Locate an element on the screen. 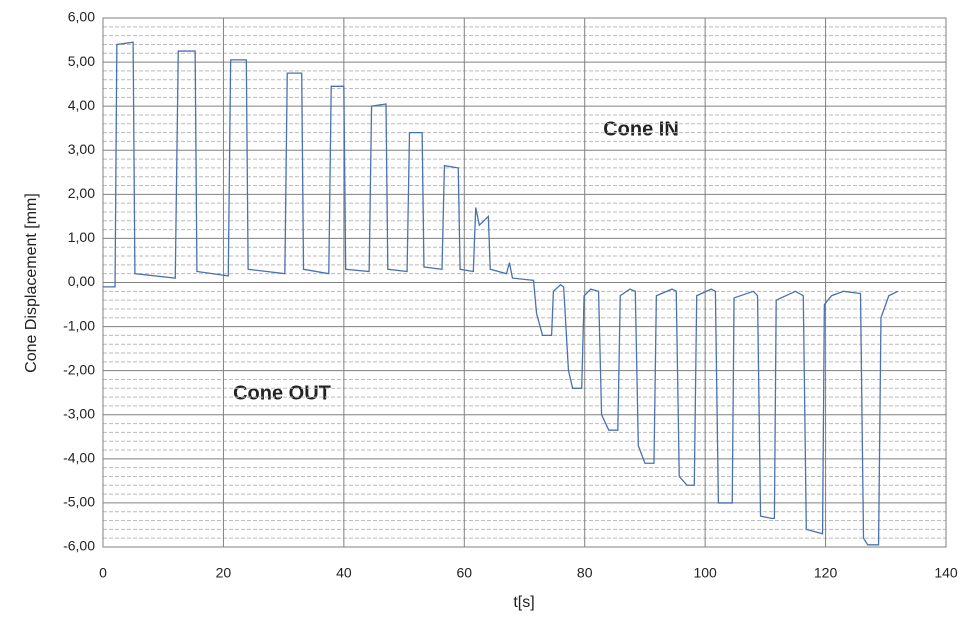 Image resolution: width=977 pixels, height=631 pixels. x-tick-label: 40 is located at coordinates (344, 573).